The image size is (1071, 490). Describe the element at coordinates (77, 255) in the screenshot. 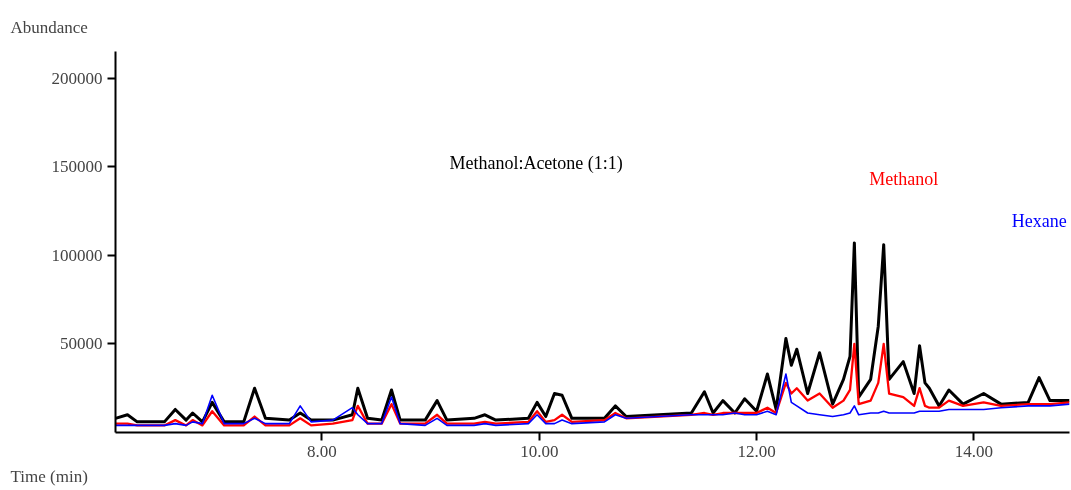

I see `y-tick-label: 100000` at that location.